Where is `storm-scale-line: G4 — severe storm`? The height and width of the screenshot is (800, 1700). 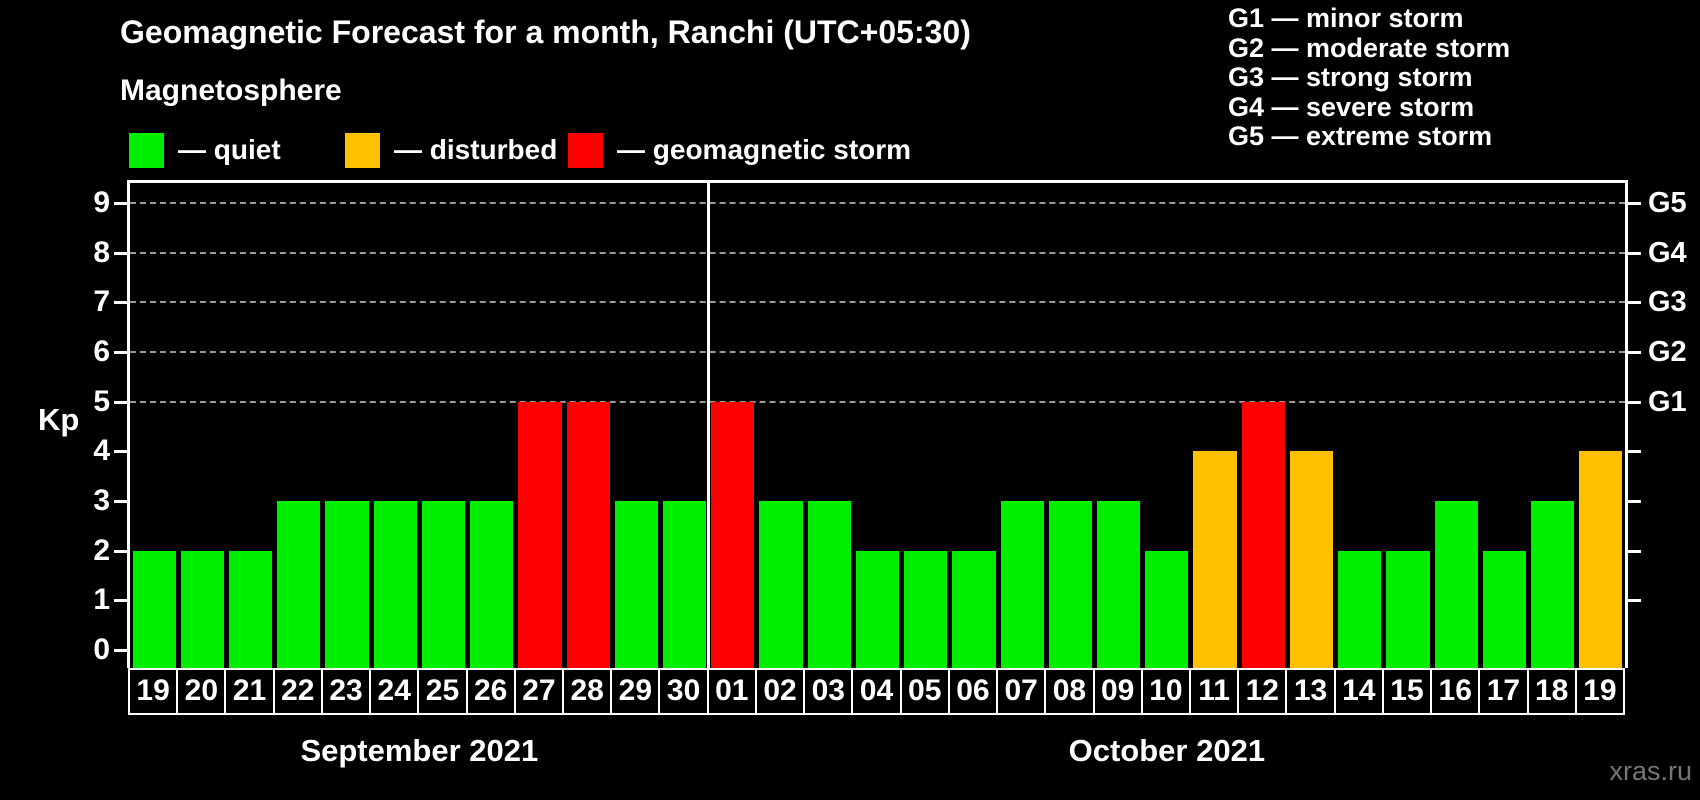 storm-scale-line: G4 — severe storm is located at coordinates (1351, 106).